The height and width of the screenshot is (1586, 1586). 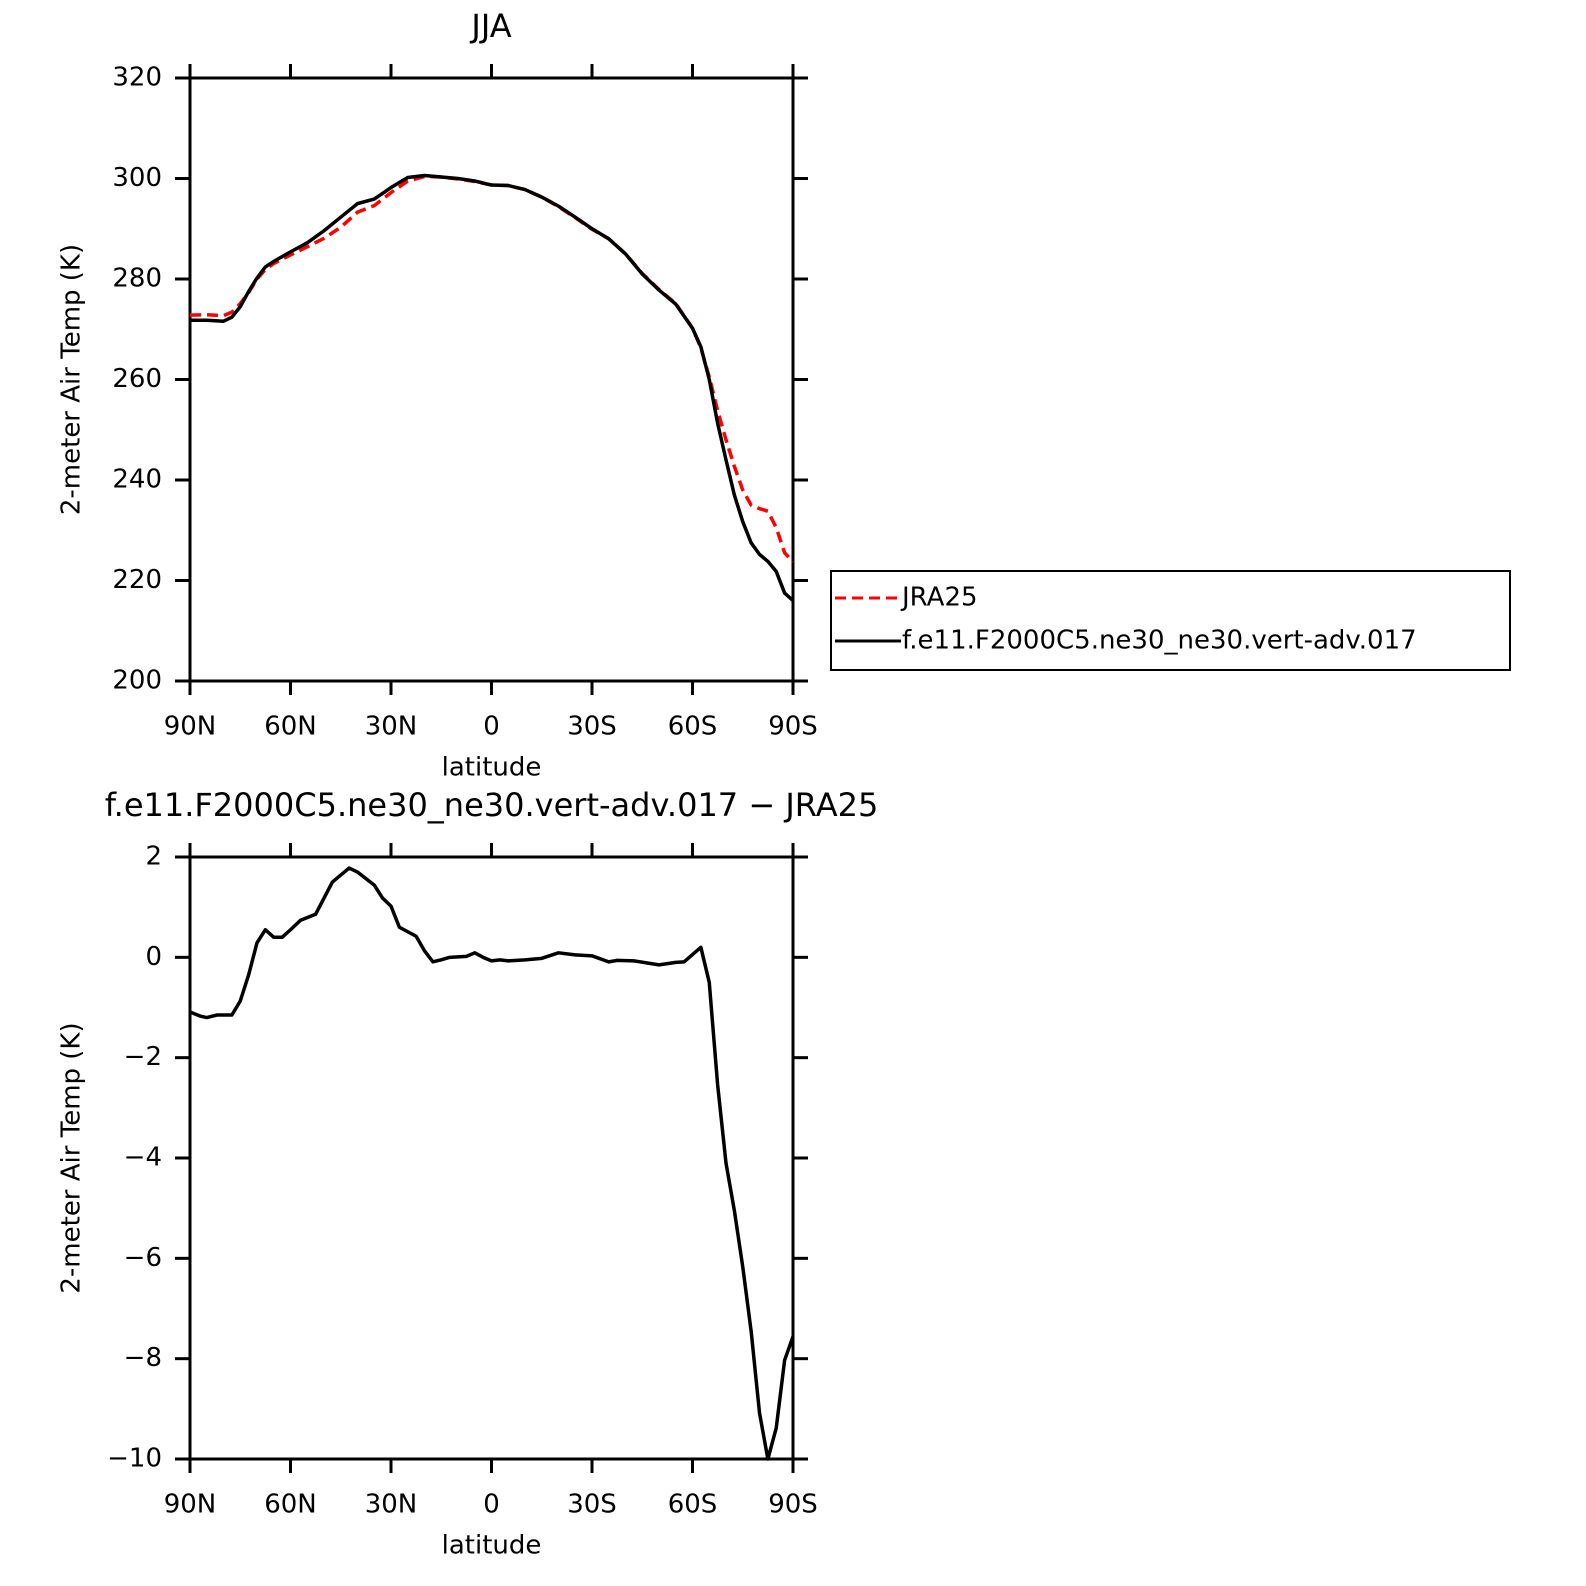 I want to click on legend-label: JRA25, so click(x=939, y=598).